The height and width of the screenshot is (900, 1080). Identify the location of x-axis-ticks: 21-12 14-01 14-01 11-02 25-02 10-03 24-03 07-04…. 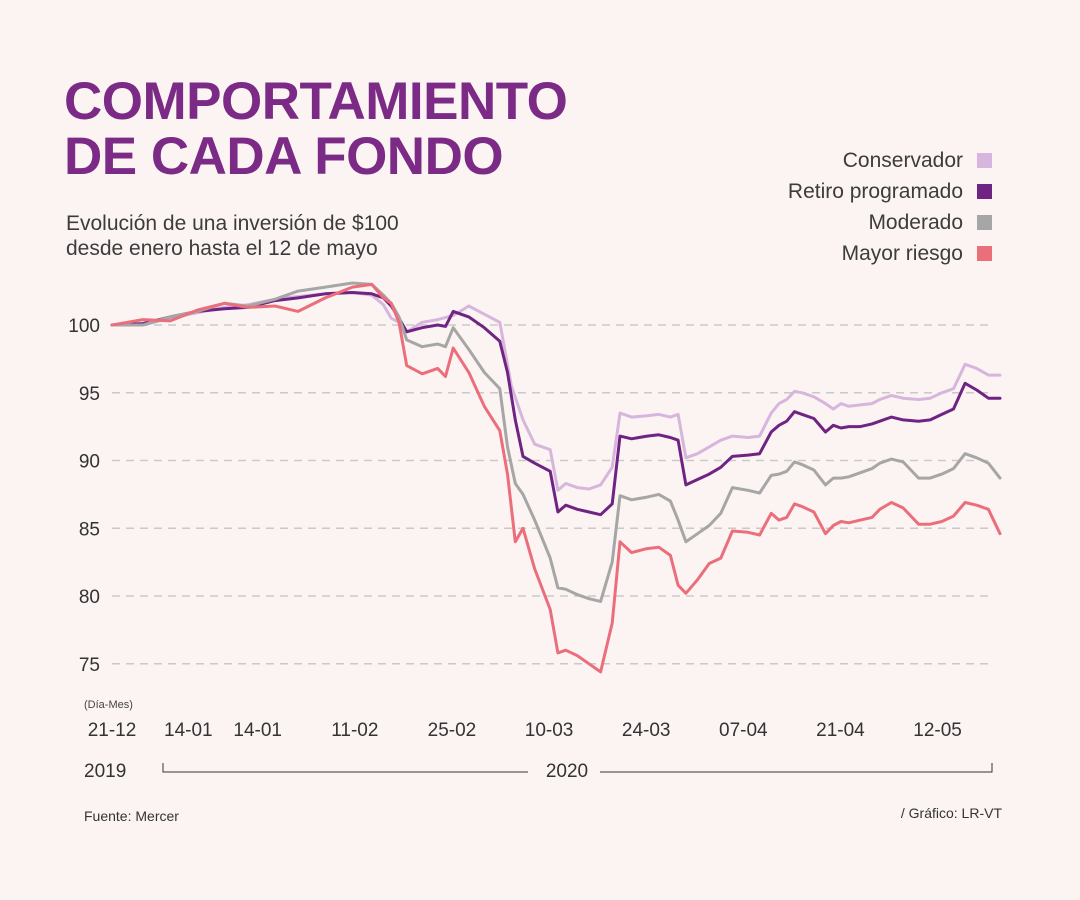
(525, 730).